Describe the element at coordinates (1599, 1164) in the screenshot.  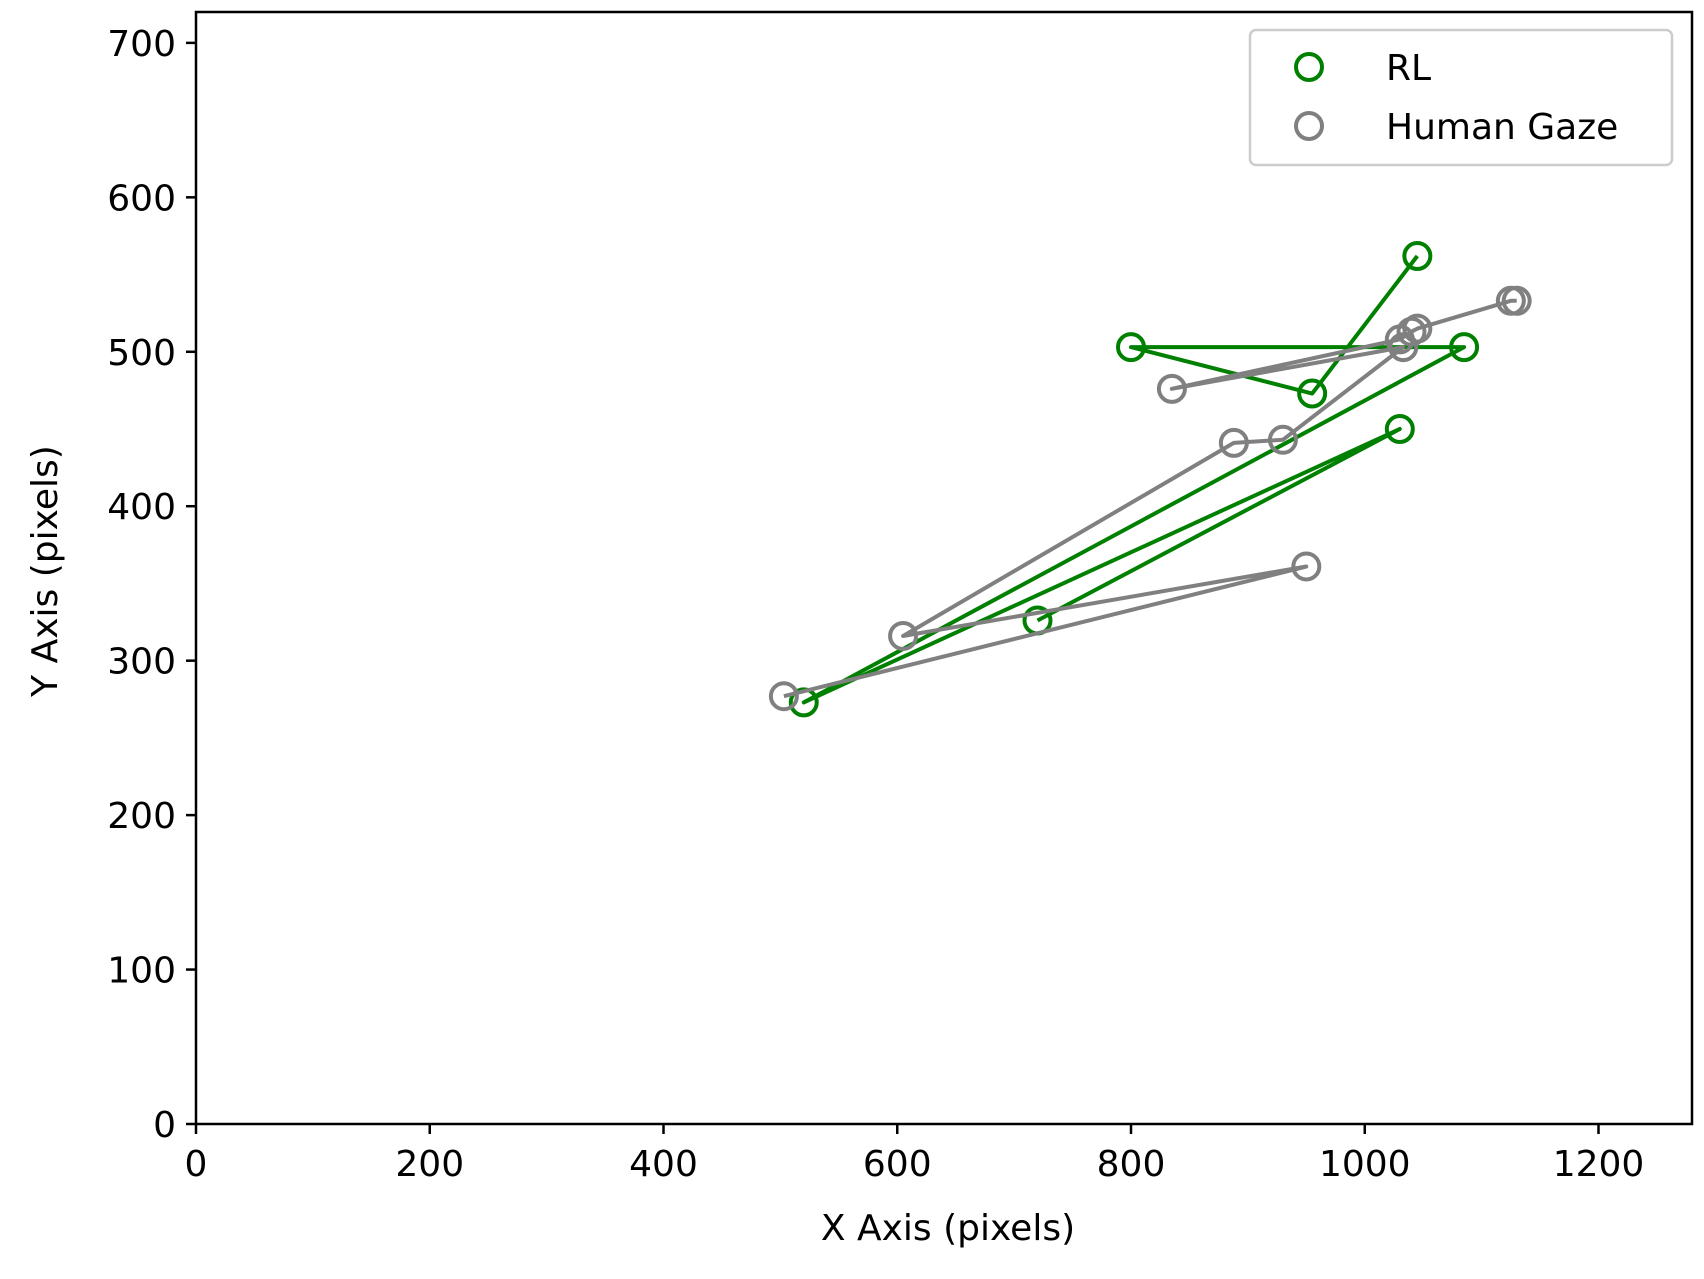
I see `x-tick-label: 1200` at that location.